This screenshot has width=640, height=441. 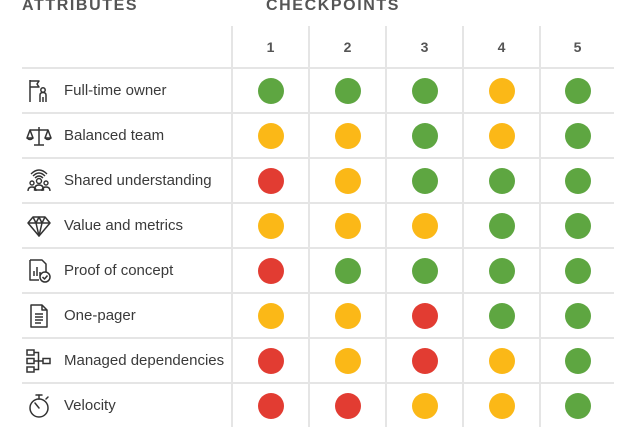 What do you see at coordinates (123, 225) in the screenshot?
I see `attribute-label: Value and metrics` at bounding box center [123, 225].